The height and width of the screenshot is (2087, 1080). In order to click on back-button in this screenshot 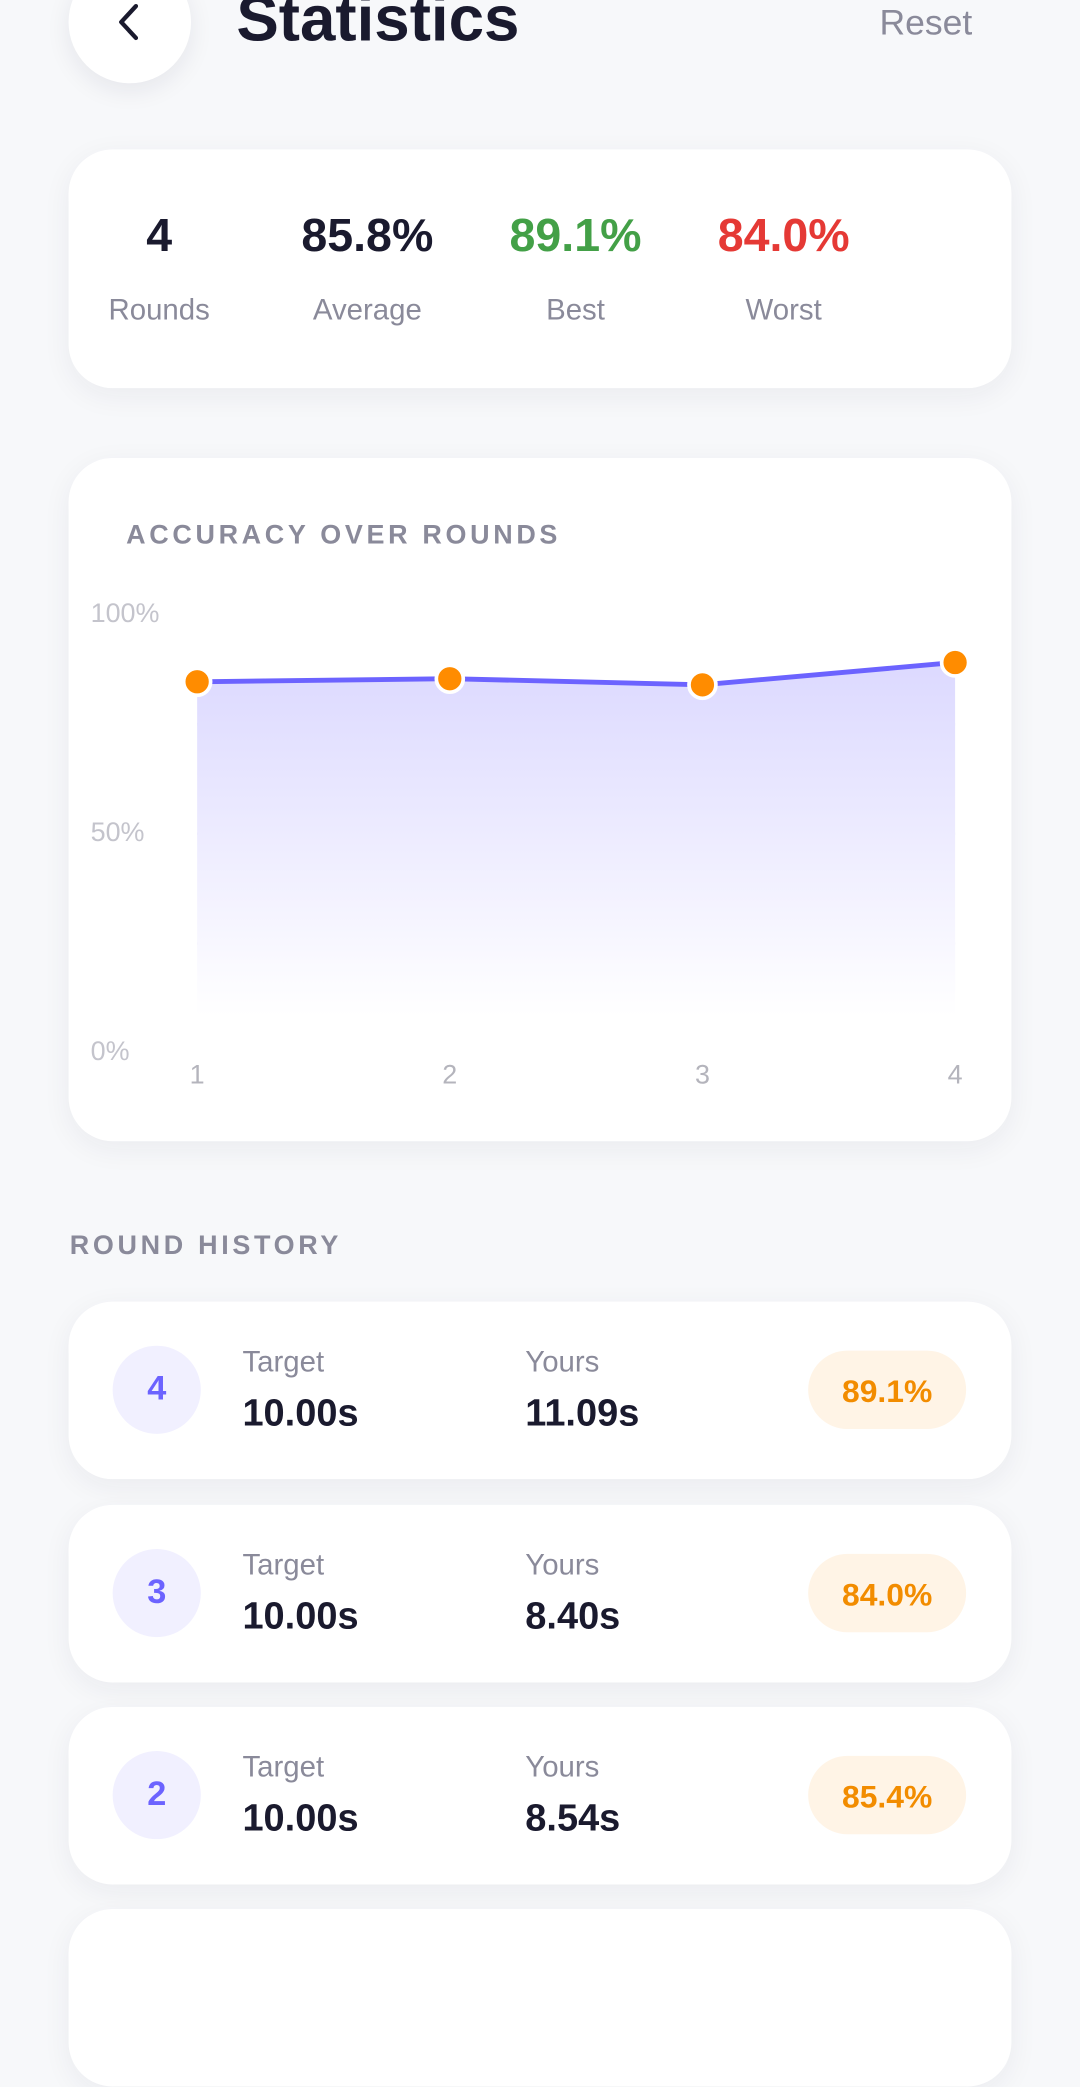, I will do `click(130, 42)`.